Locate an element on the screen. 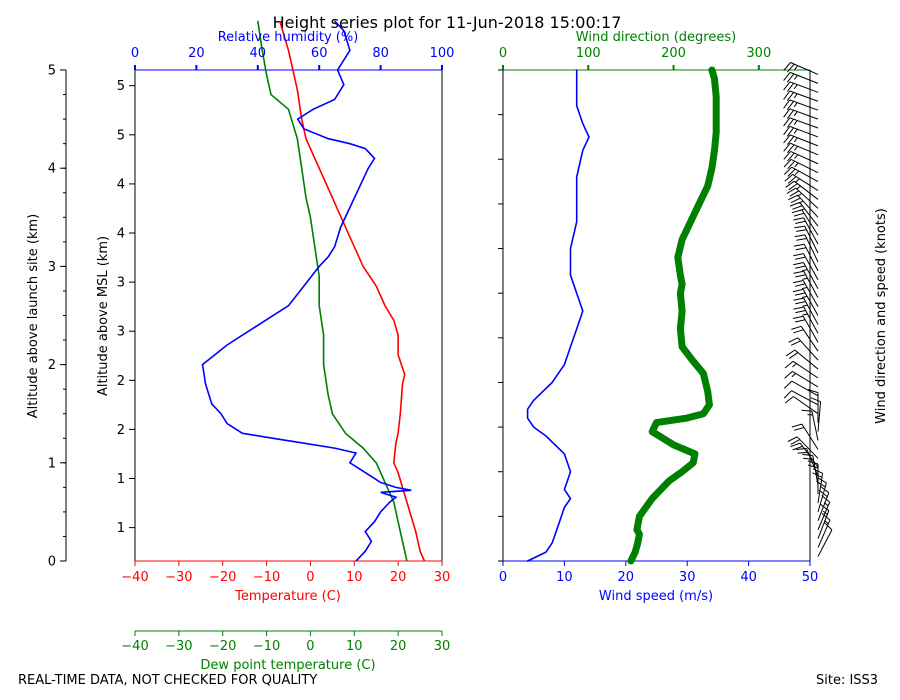  launch-altitude-tick-label: 5 is located at coordinates (52, 71).